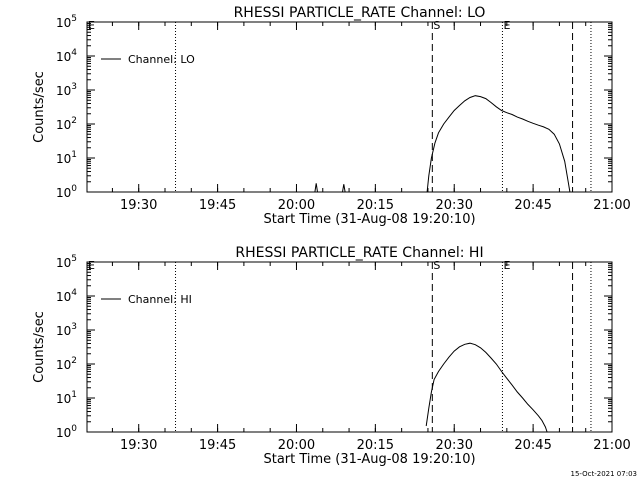 Image resolution: width=640 pixels, height=480 pixels. What do you see at coordinates (603, 474) in the screenshot?
I see `footer-timestamp: 15-Oct-2021 07:03` at bounding box center [603, 474].